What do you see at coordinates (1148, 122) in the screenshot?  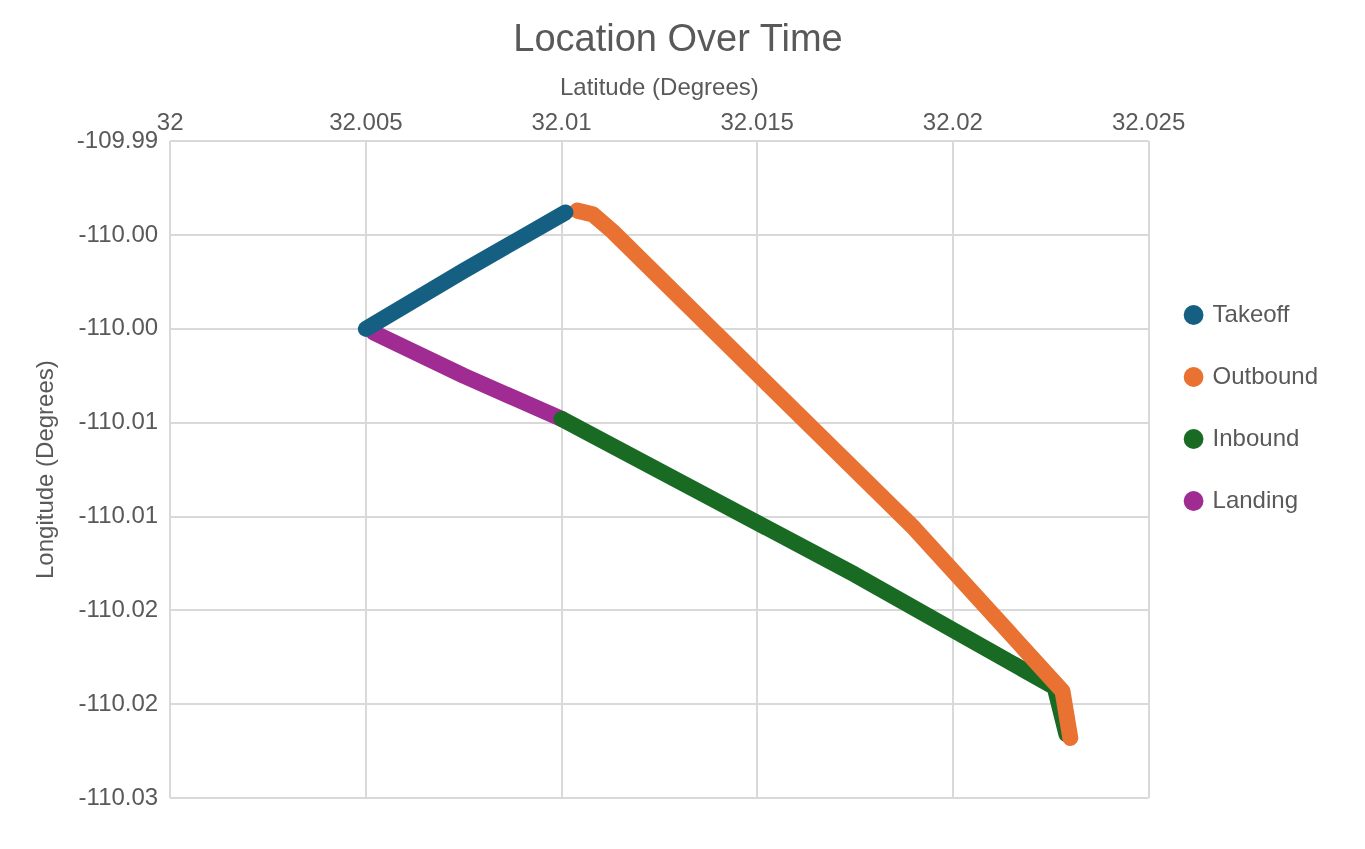 I see `x-tick-label: 32.025` at bounding box center [1148, 122].